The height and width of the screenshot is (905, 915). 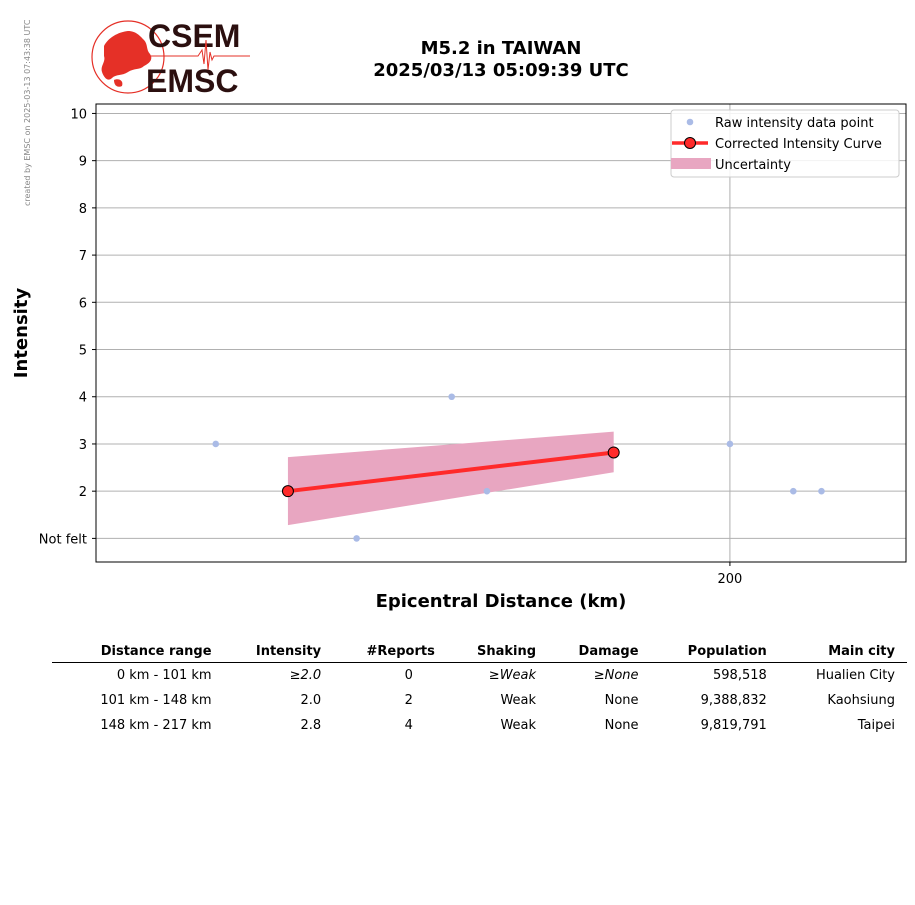 What do you see at coordinates (690, 143) in the screenshot?
I see `legend-curve-marker` at bounding box center [690, 143].